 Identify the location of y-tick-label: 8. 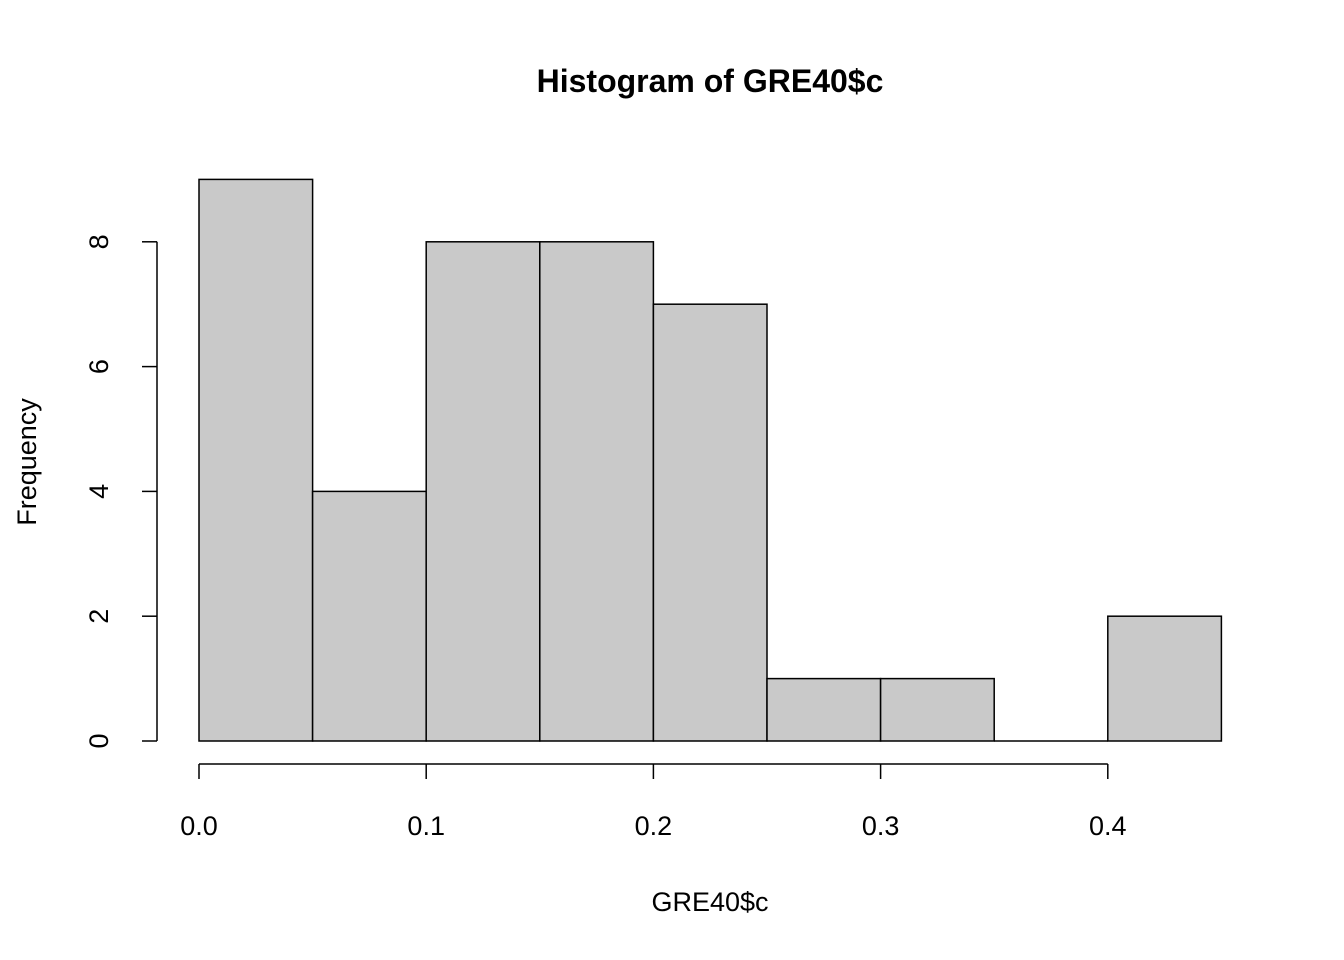
(99, 241).